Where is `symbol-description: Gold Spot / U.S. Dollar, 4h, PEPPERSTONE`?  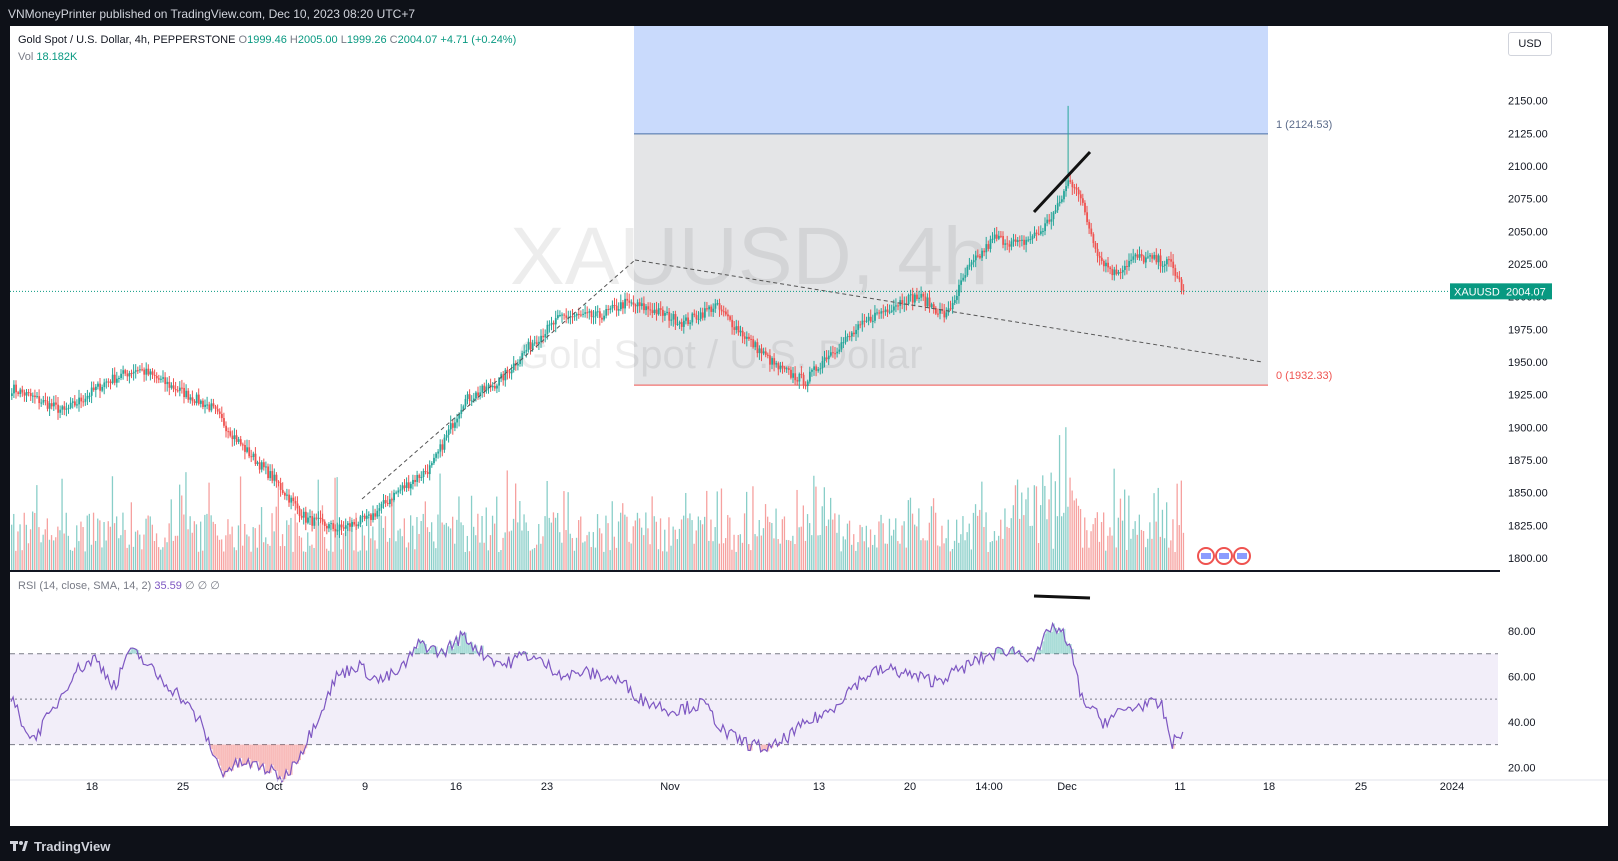 symbol-description: Gold Spot / U.S. Dollar, 4h, PEPPERSTONE is located at coordinates (127, 40).